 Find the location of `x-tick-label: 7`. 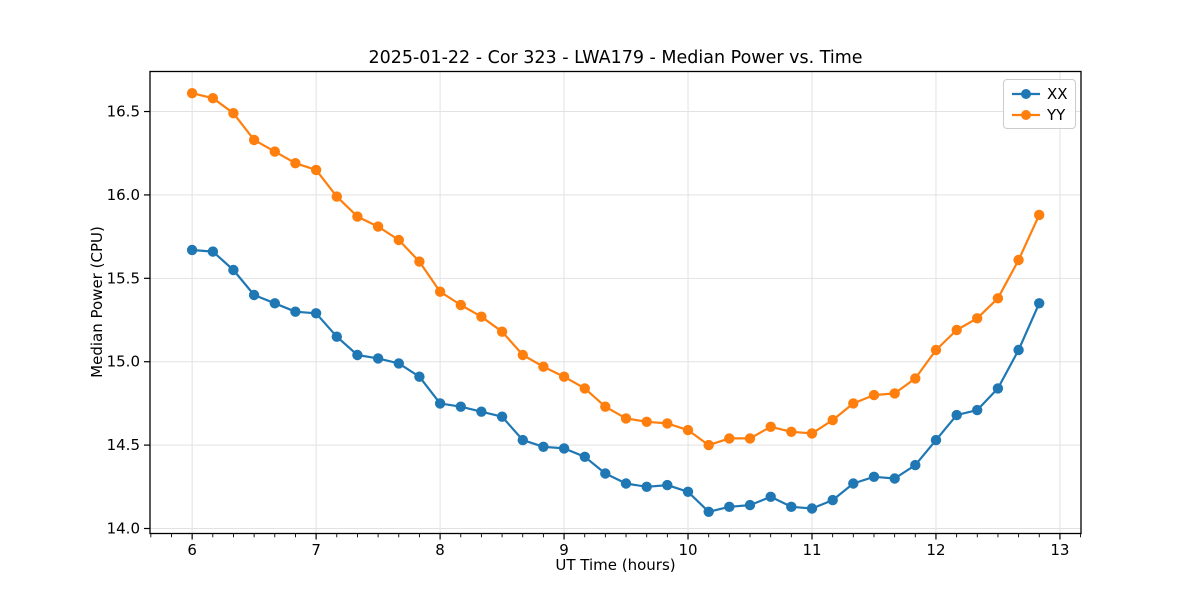

x-tick-label: 7 is located at coordinates (316, 550).